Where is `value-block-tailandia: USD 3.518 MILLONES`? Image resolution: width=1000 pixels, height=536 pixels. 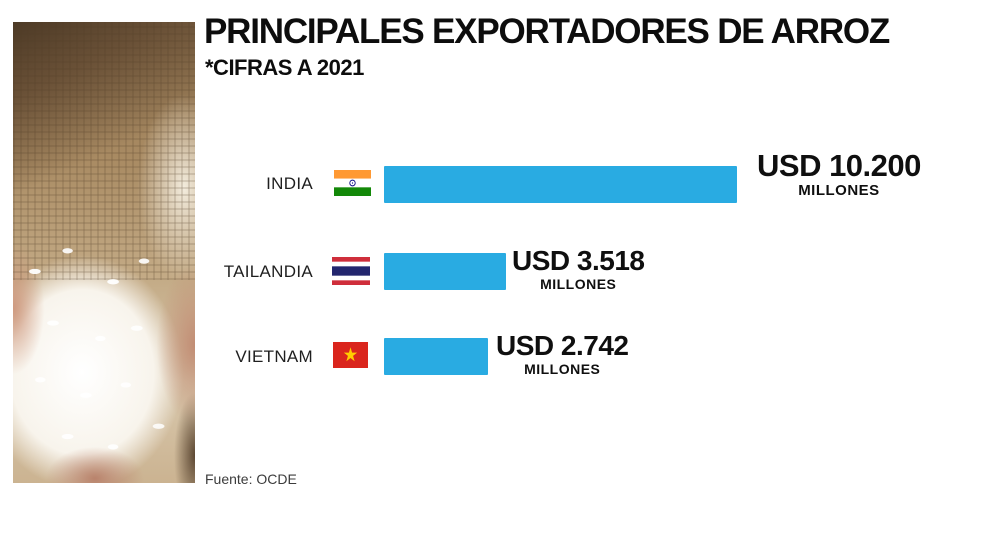 value-block-tailandia: USD 3.518 MILLONES is located at coordinates (578, 269).